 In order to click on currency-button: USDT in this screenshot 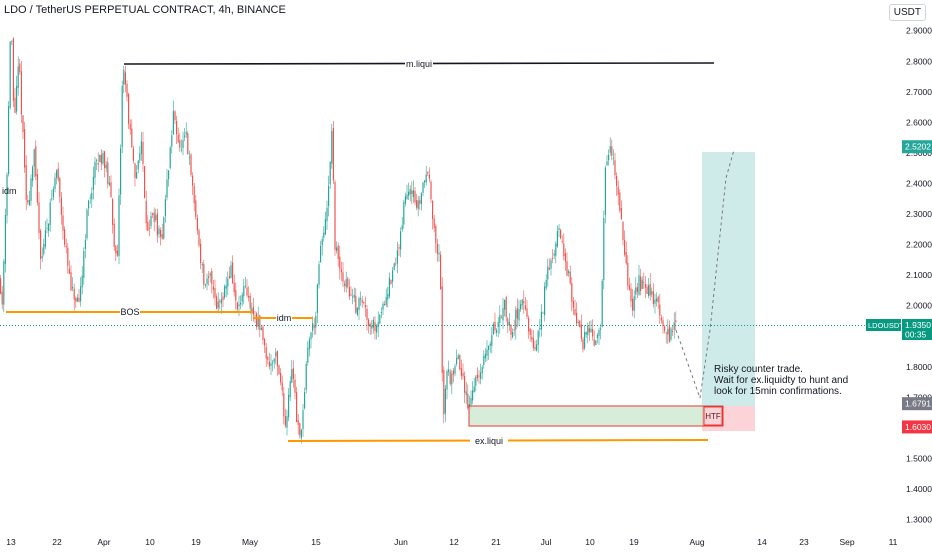, I will do `click(907, 12)`.